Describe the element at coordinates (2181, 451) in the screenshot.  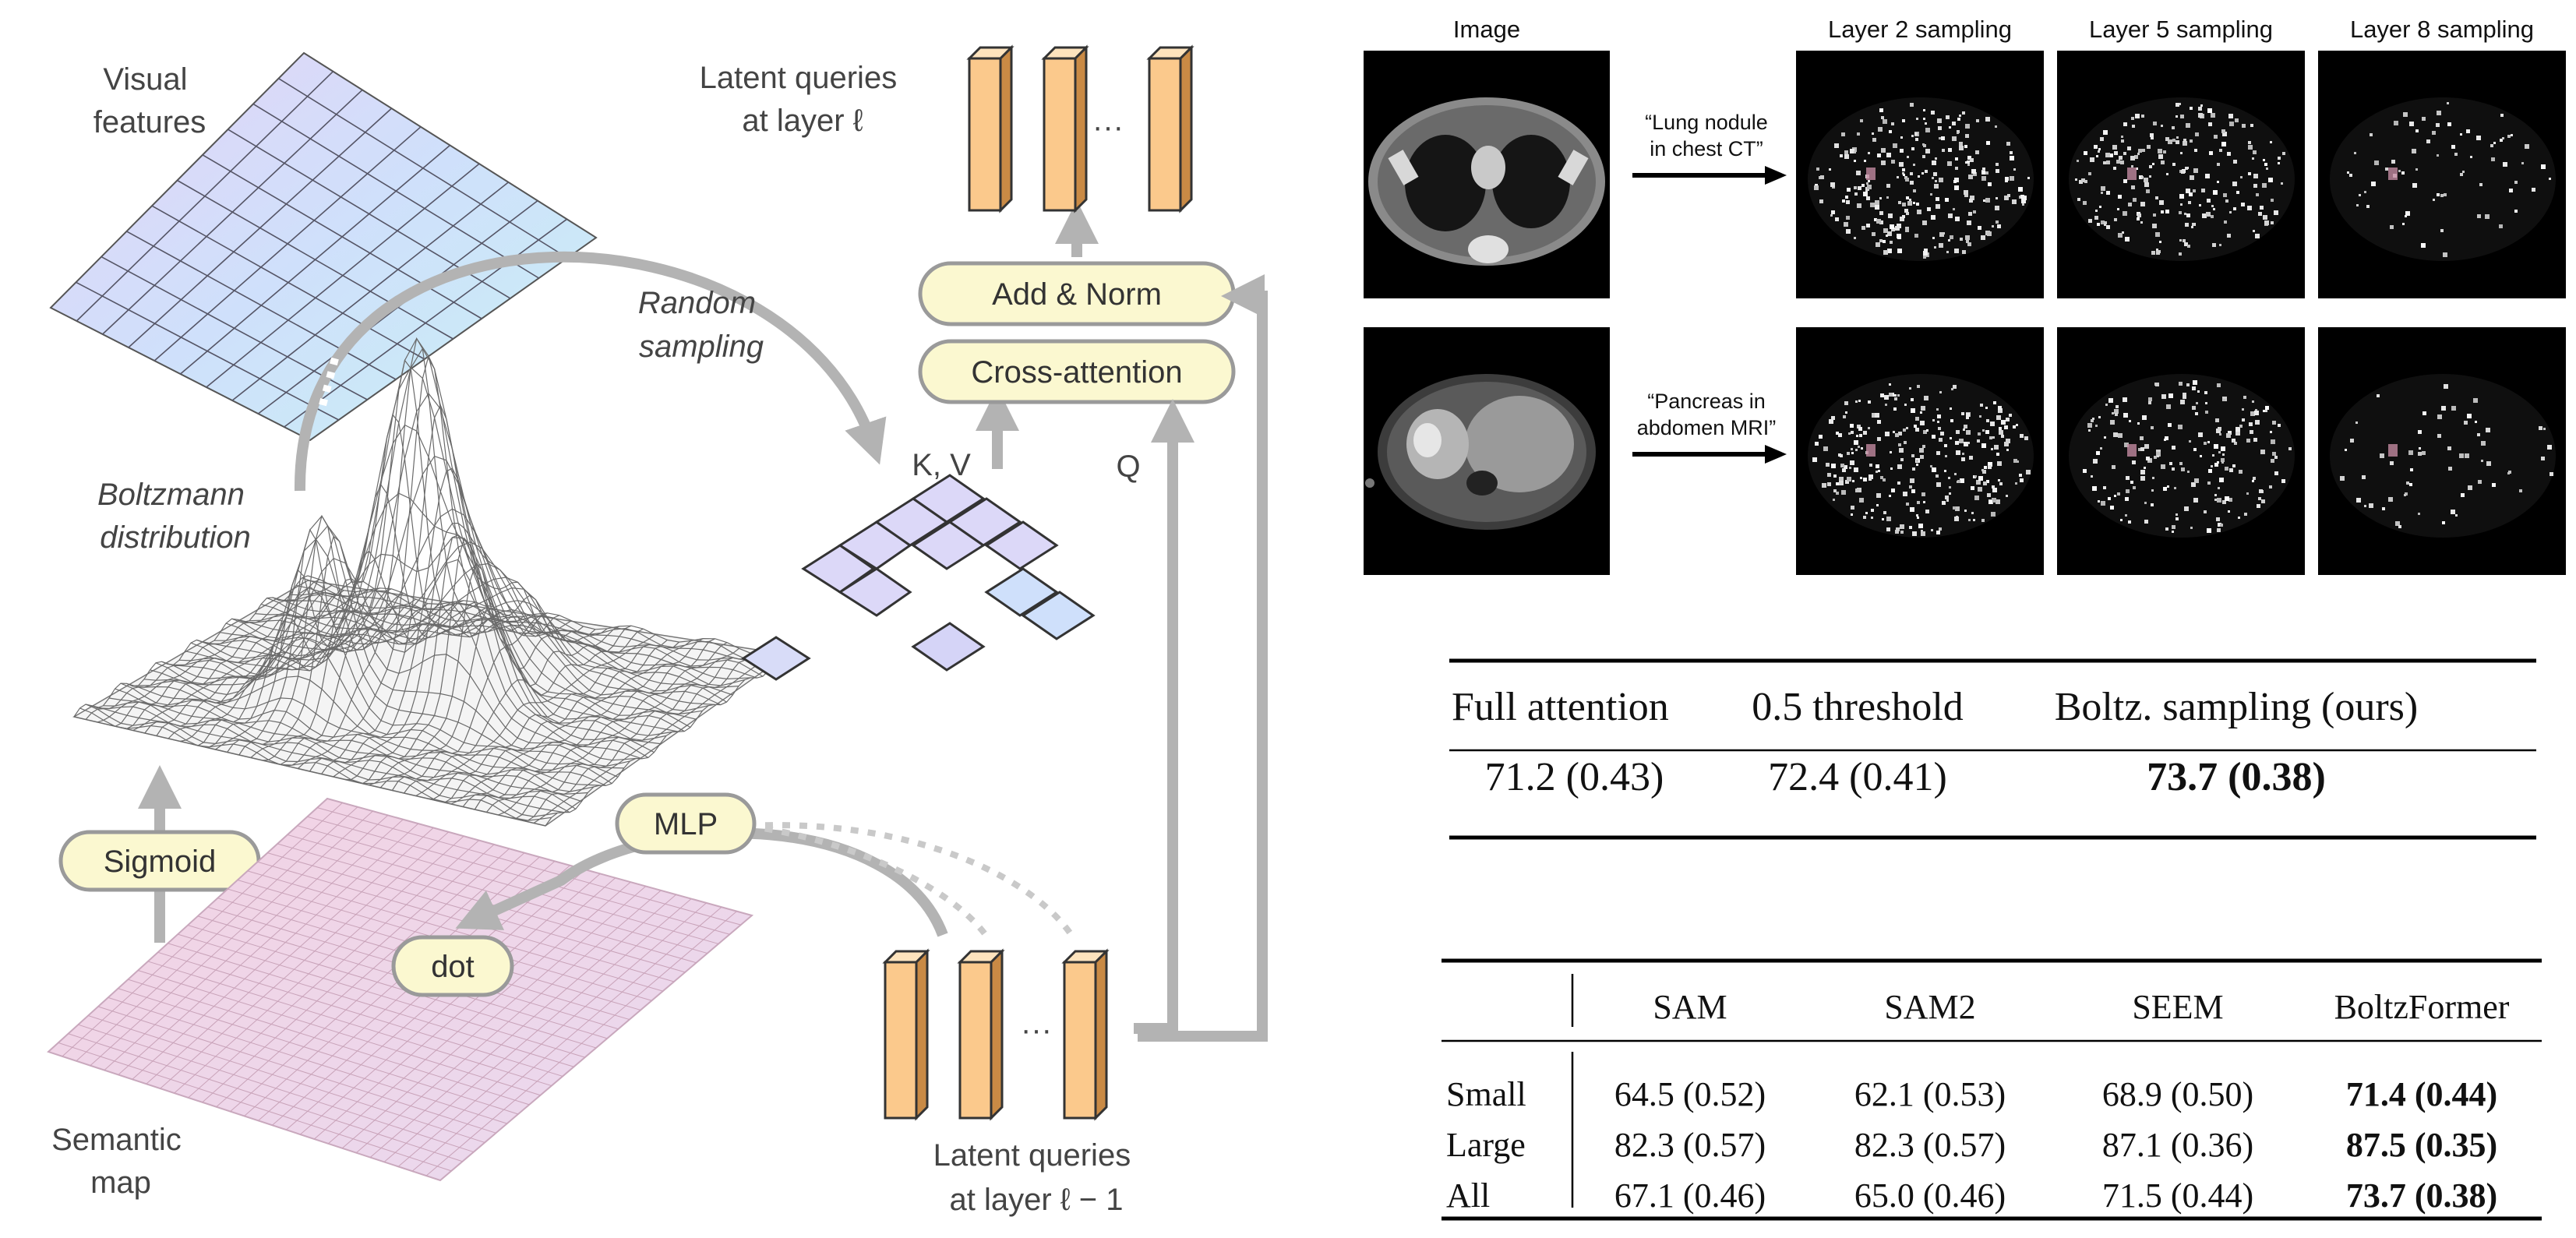
I see `layer5-sampling-mri` at that location.